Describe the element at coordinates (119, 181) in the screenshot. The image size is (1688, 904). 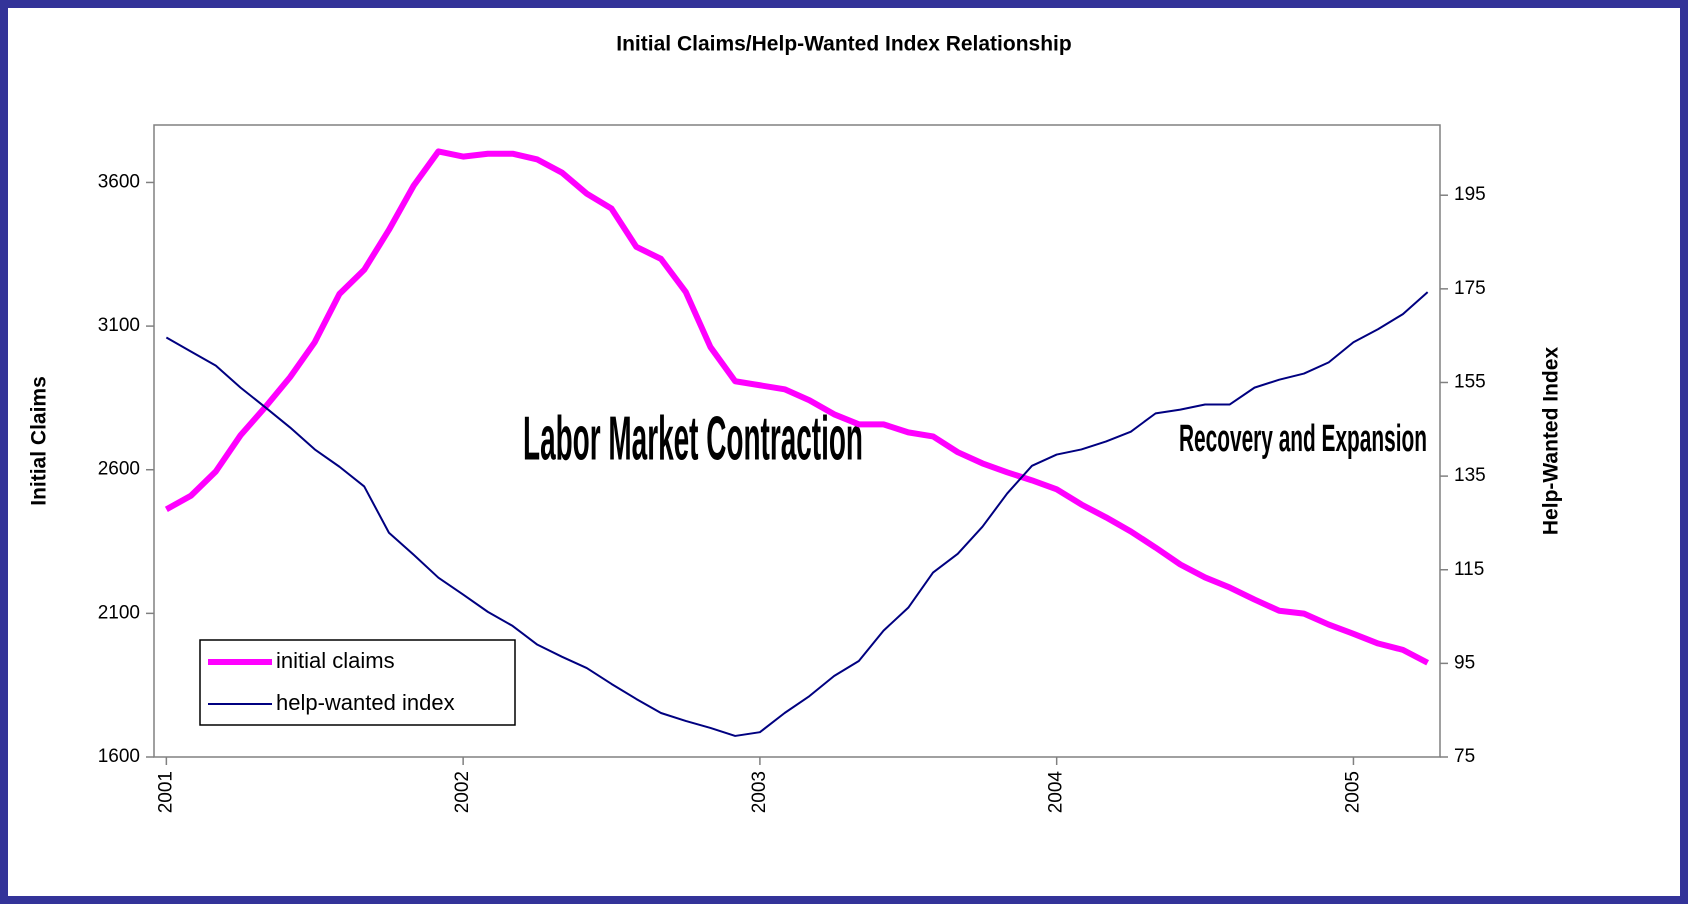
I see `y-tick-label: 3600` at that location.